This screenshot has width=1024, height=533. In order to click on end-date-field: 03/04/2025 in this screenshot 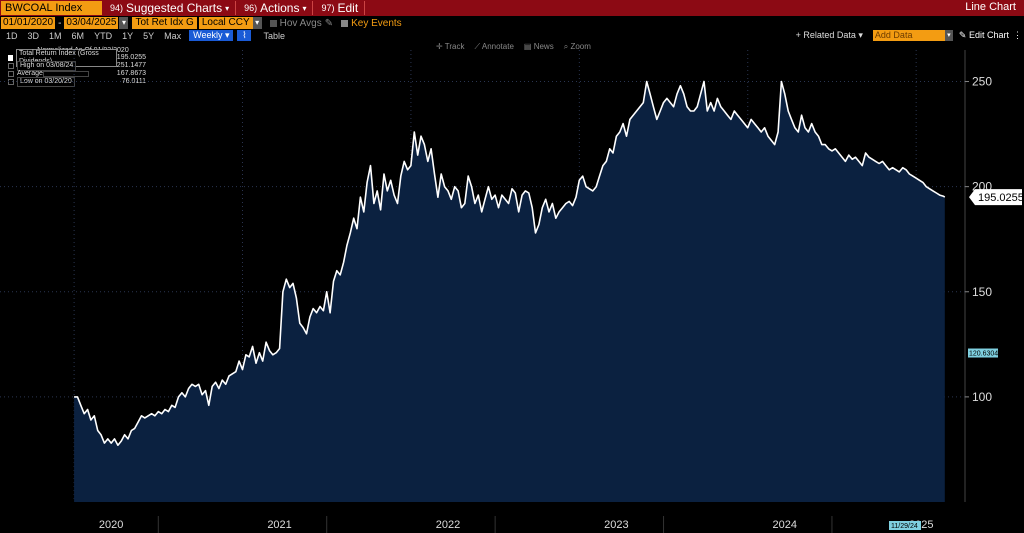, I will do `click(91, 23)`.